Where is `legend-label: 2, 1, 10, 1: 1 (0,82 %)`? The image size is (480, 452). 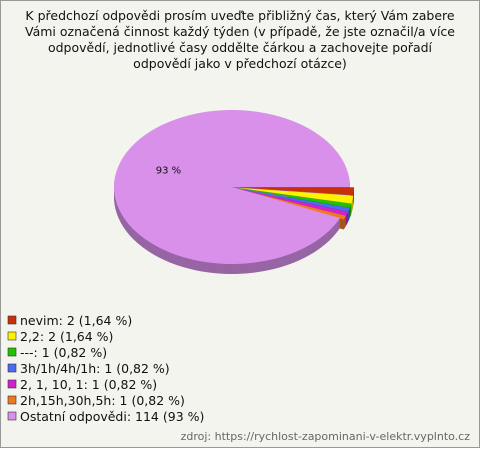
legend-label: 2, 1, 10, 1: 1 (0,82 %) is located at coordinates (88, 384).